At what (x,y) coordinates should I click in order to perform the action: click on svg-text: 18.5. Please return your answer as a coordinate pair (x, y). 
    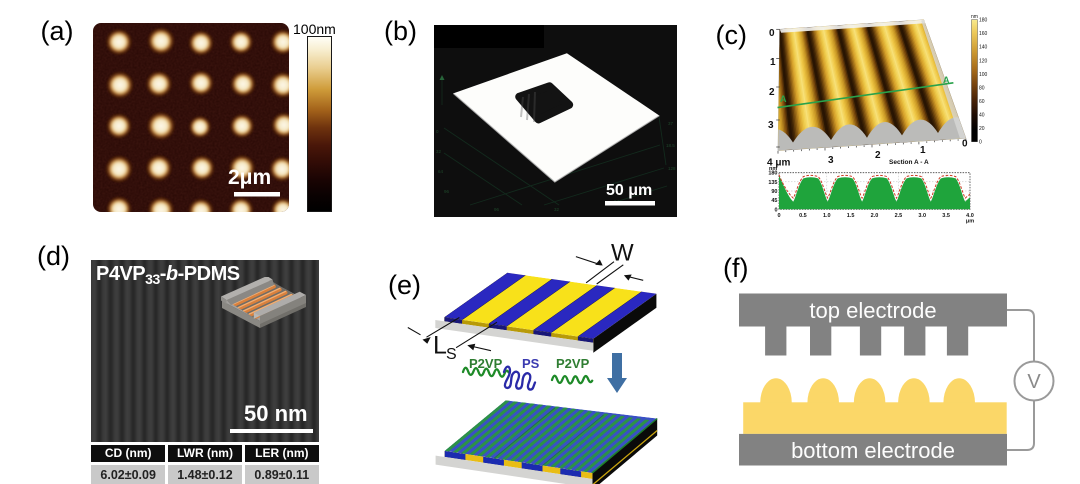
    Looking at the image, I should click on (670, 145).